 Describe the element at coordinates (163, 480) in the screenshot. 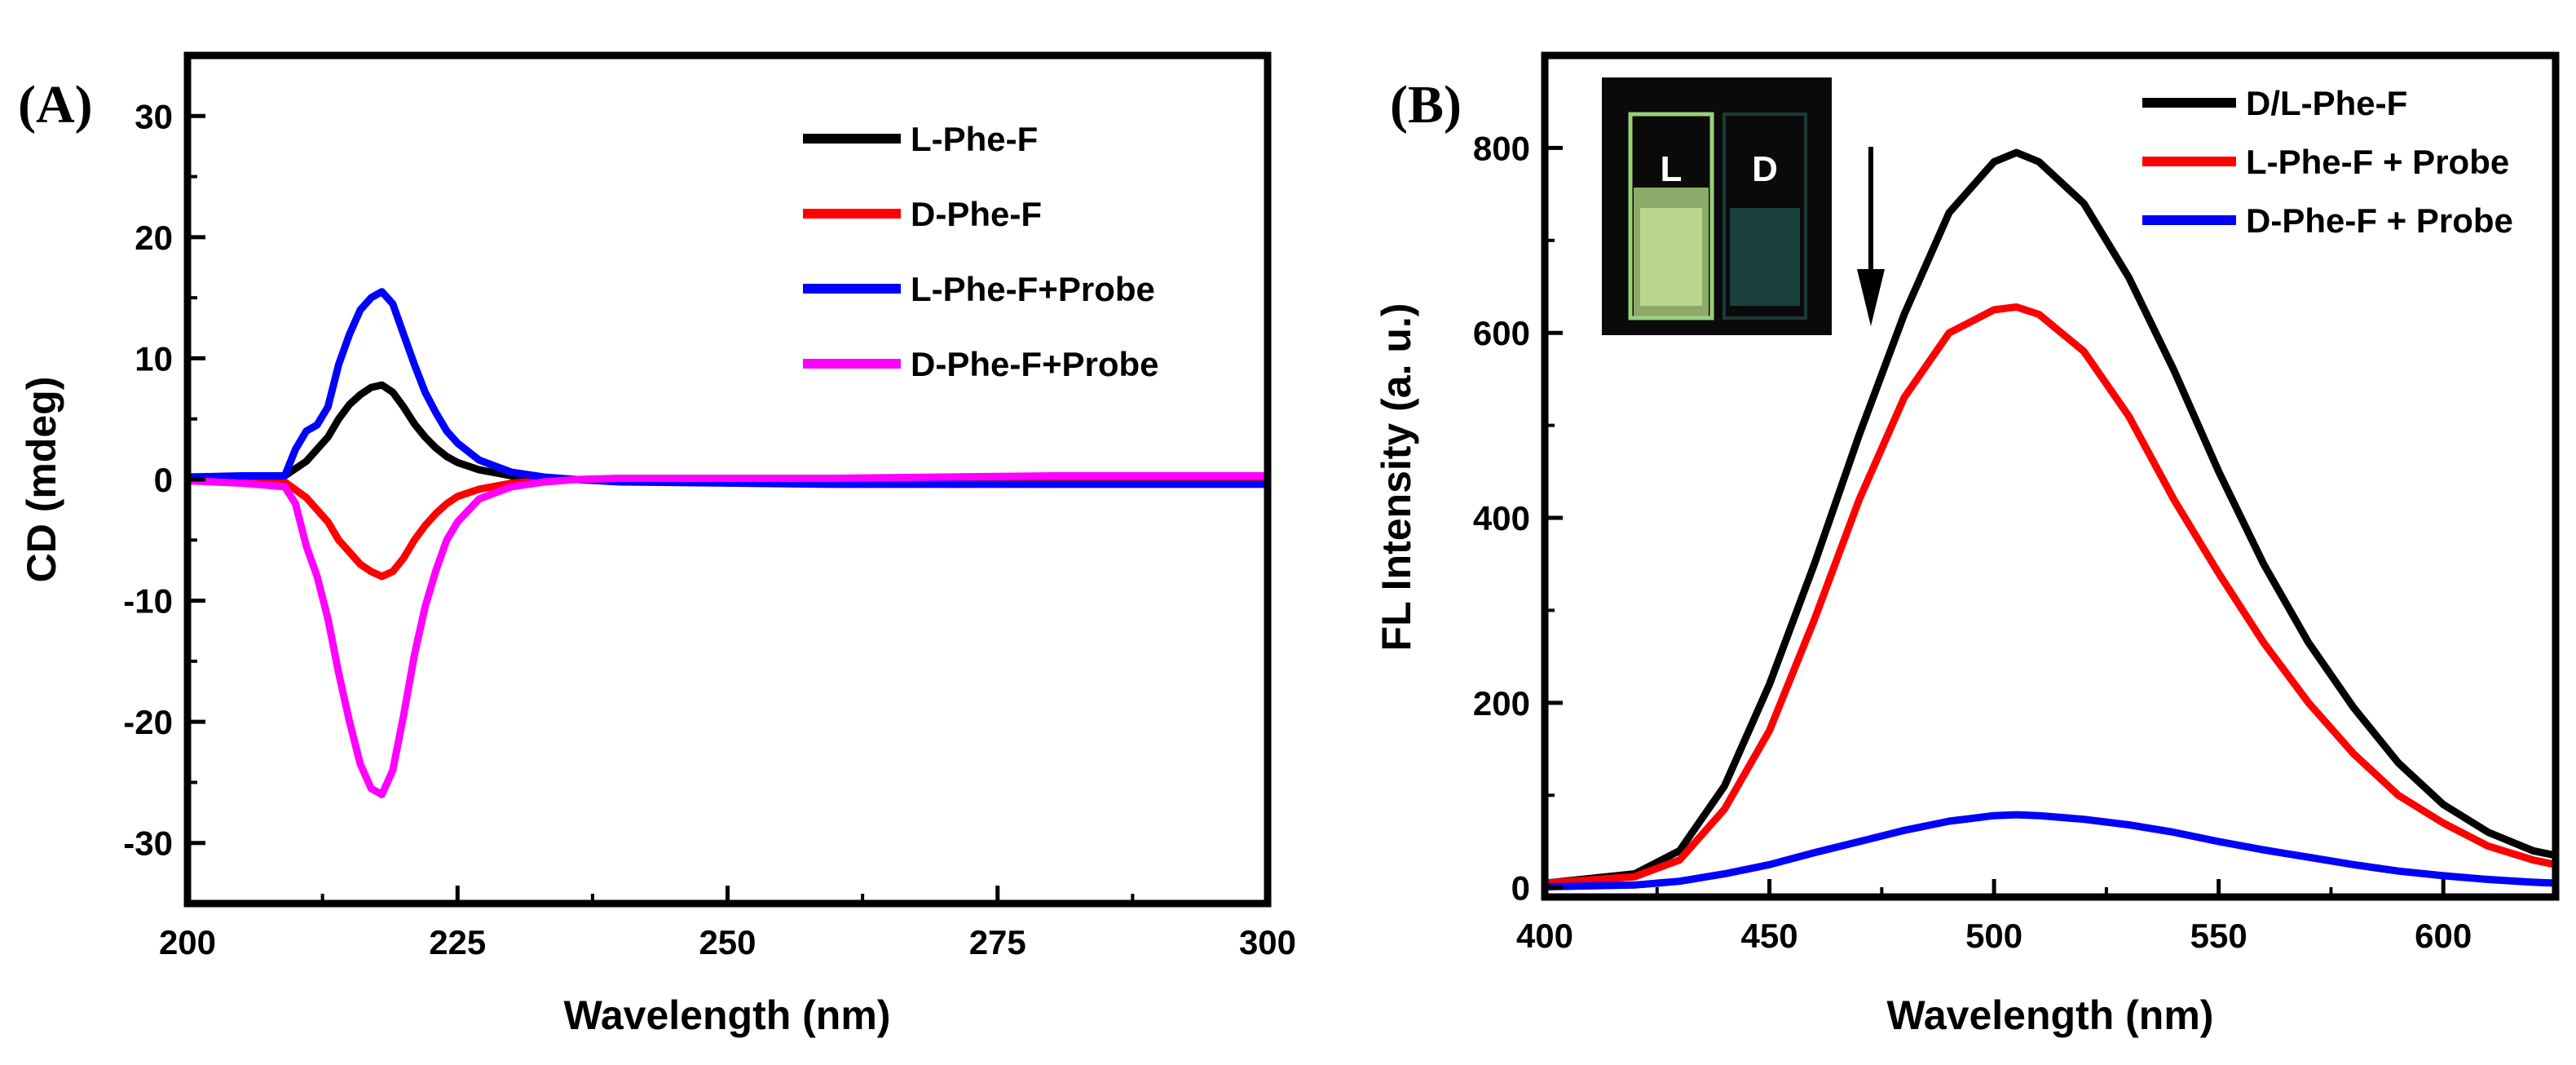

I see `panel-a-y-tick-label: 0` at that location.